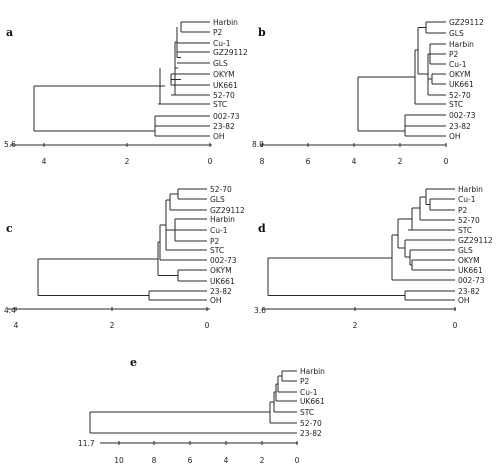 The height and width of the screenshot is (470, 496). I want to click on leaf-label-d-3: 52-70, so click(469, 220).